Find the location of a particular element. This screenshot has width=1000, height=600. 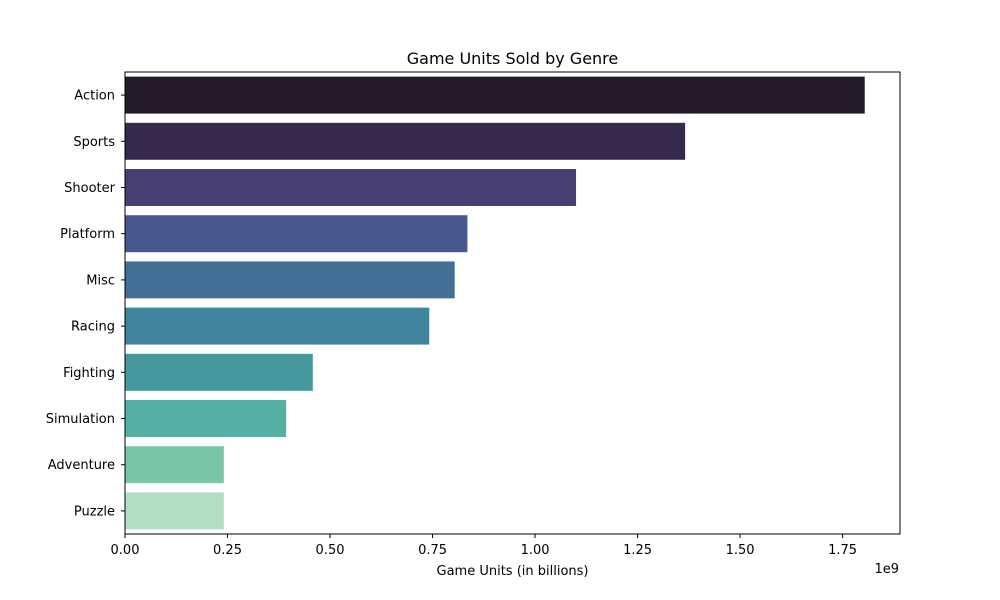

bar-puzzle is located at coordinates (174, 511).